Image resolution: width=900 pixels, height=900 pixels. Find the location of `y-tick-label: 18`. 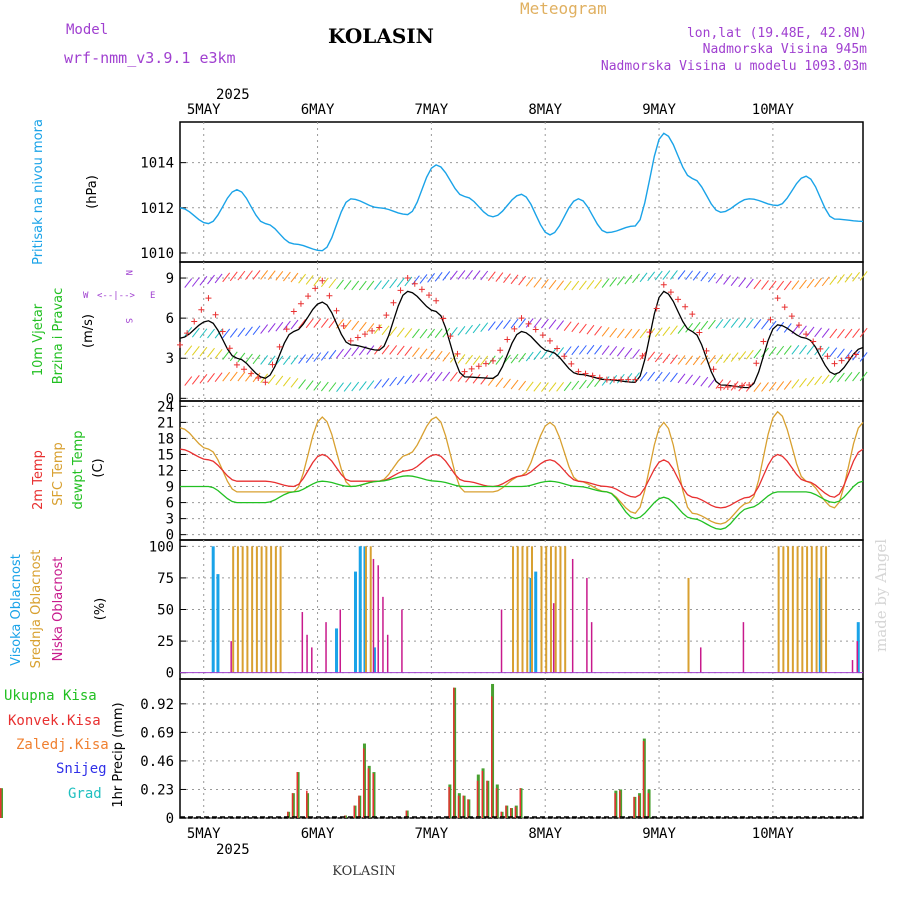

y-tick-label: 18 is located at coordinates (165, 439).